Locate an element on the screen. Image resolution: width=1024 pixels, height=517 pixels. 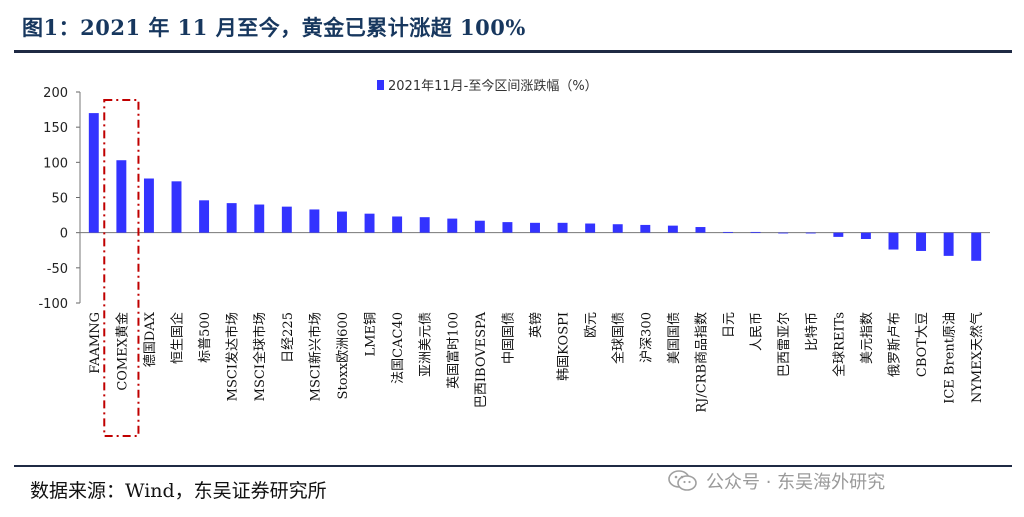
category-label: 德国DAX is located at coordinates (150, 339).